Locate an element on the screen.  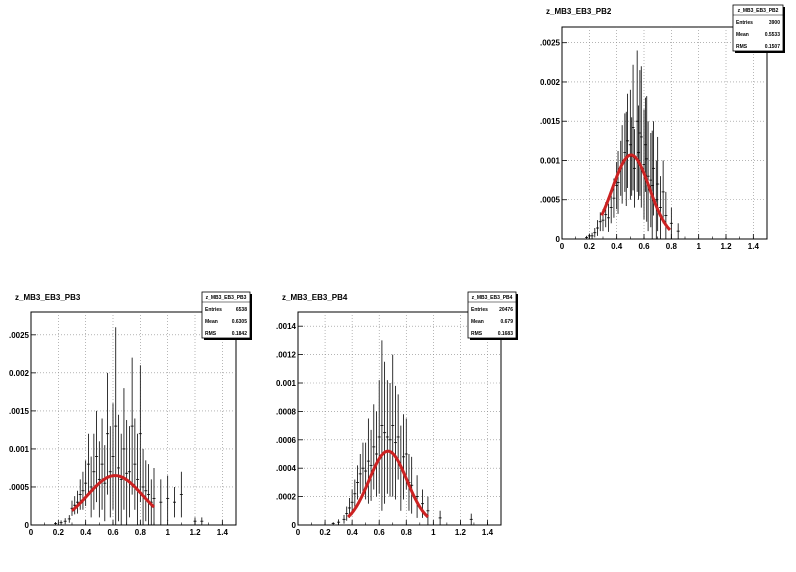
stats-mean-value: 0.6305 is located at coordinates (240, 322).